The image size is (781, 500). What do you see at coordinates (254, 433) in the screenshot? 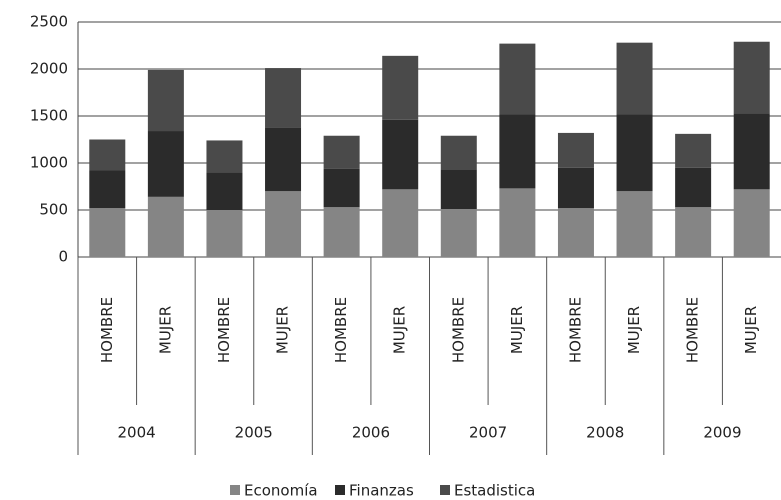
I see `group-label: 2005` at bounding box center [254, 433].